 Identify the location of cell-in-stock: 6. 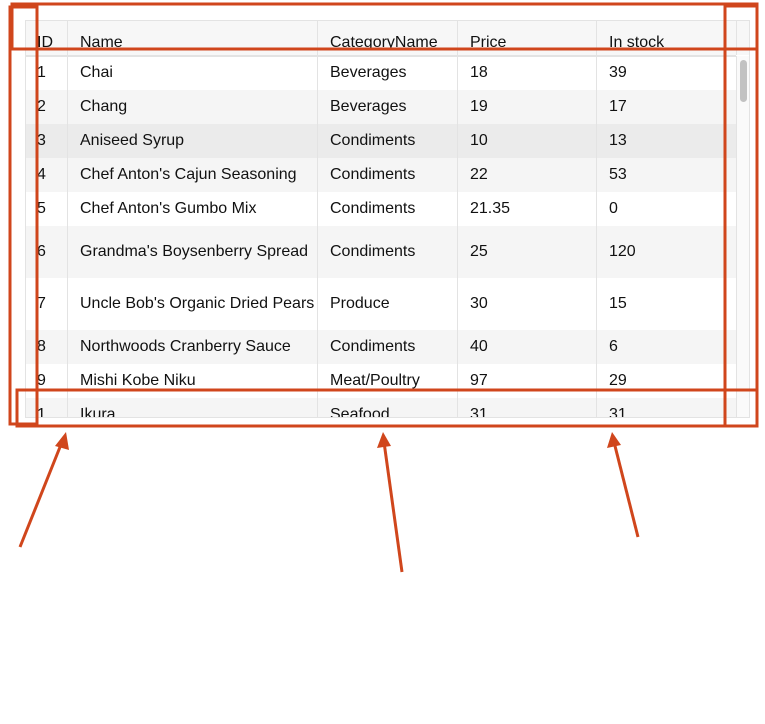
(613, 346).